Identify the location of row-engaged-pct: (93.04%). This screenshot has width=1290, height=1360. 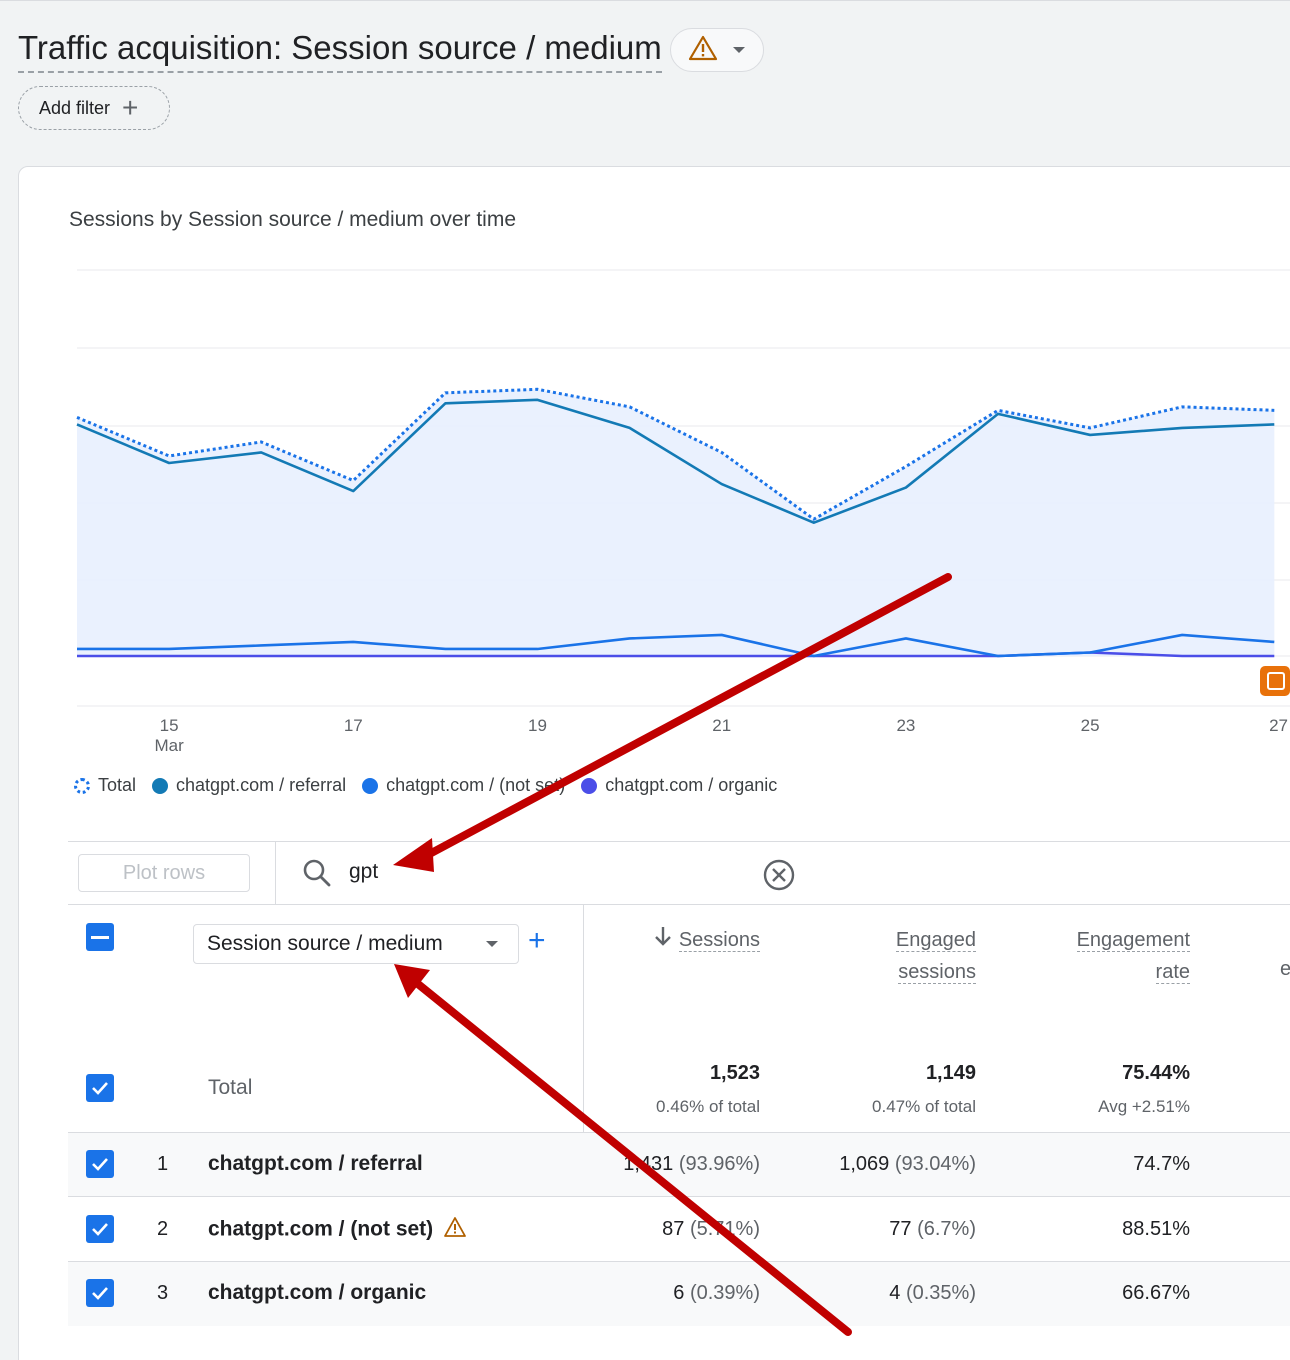
(935, 1164).